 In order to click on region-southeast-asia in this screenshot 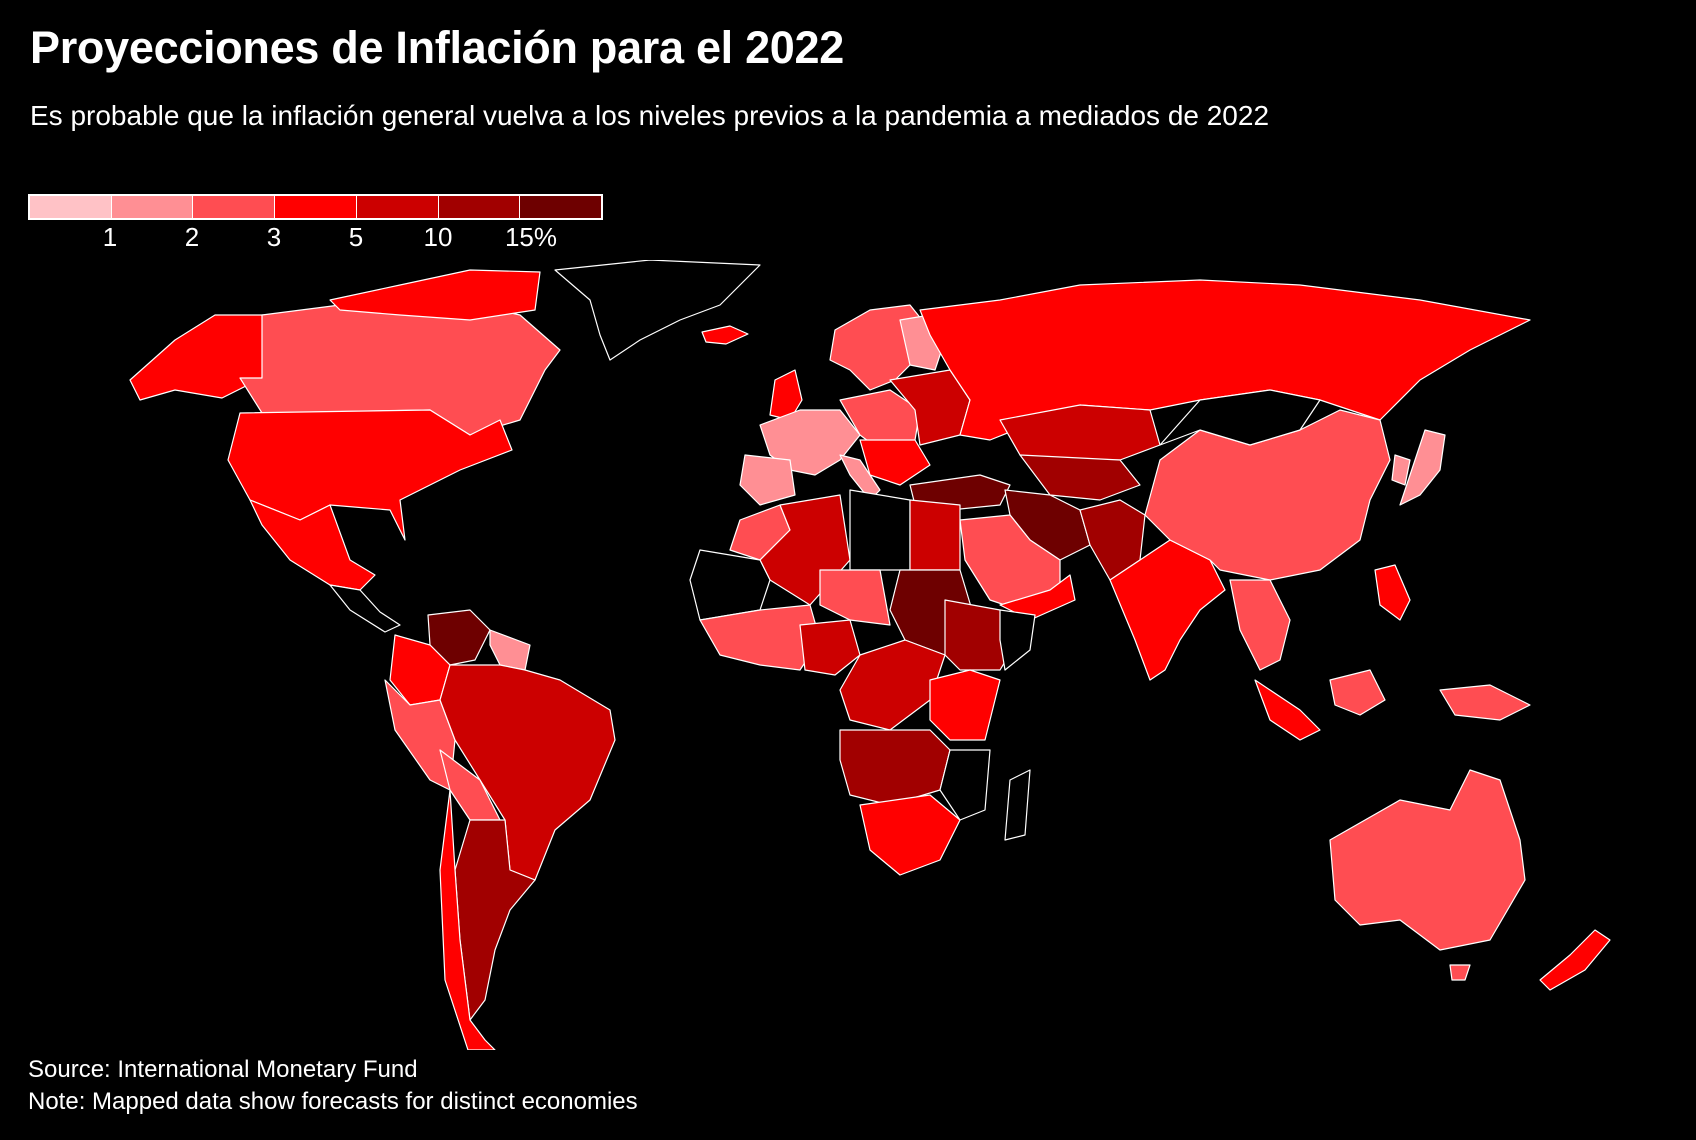, I will do `click(1260, 625)`.